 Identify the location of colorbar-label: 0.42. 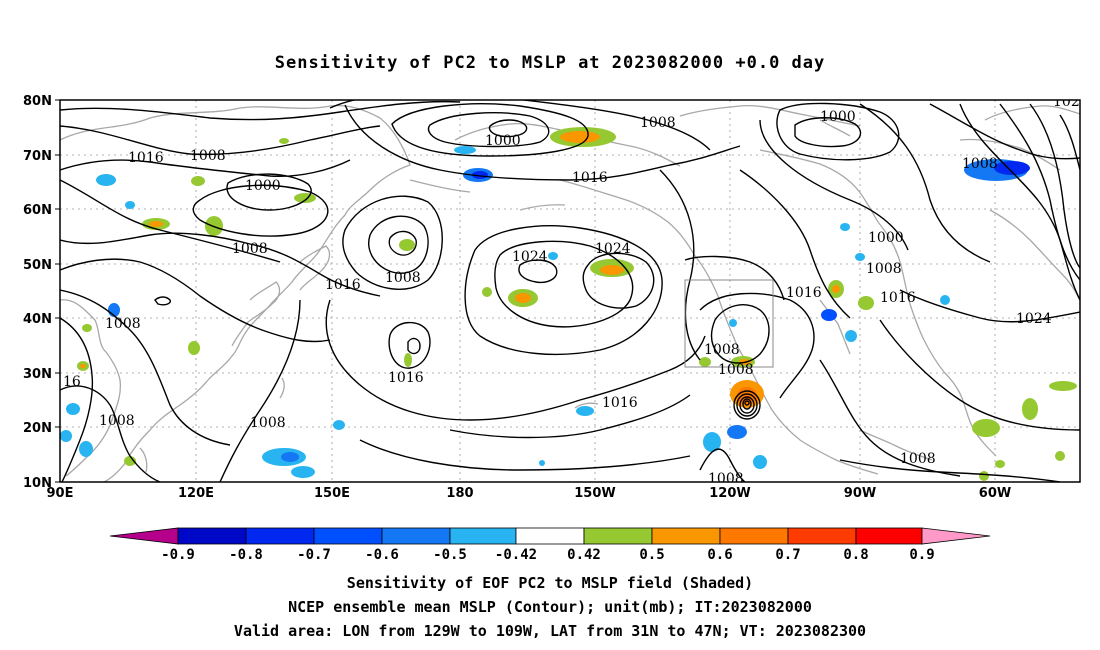
(584, 555).